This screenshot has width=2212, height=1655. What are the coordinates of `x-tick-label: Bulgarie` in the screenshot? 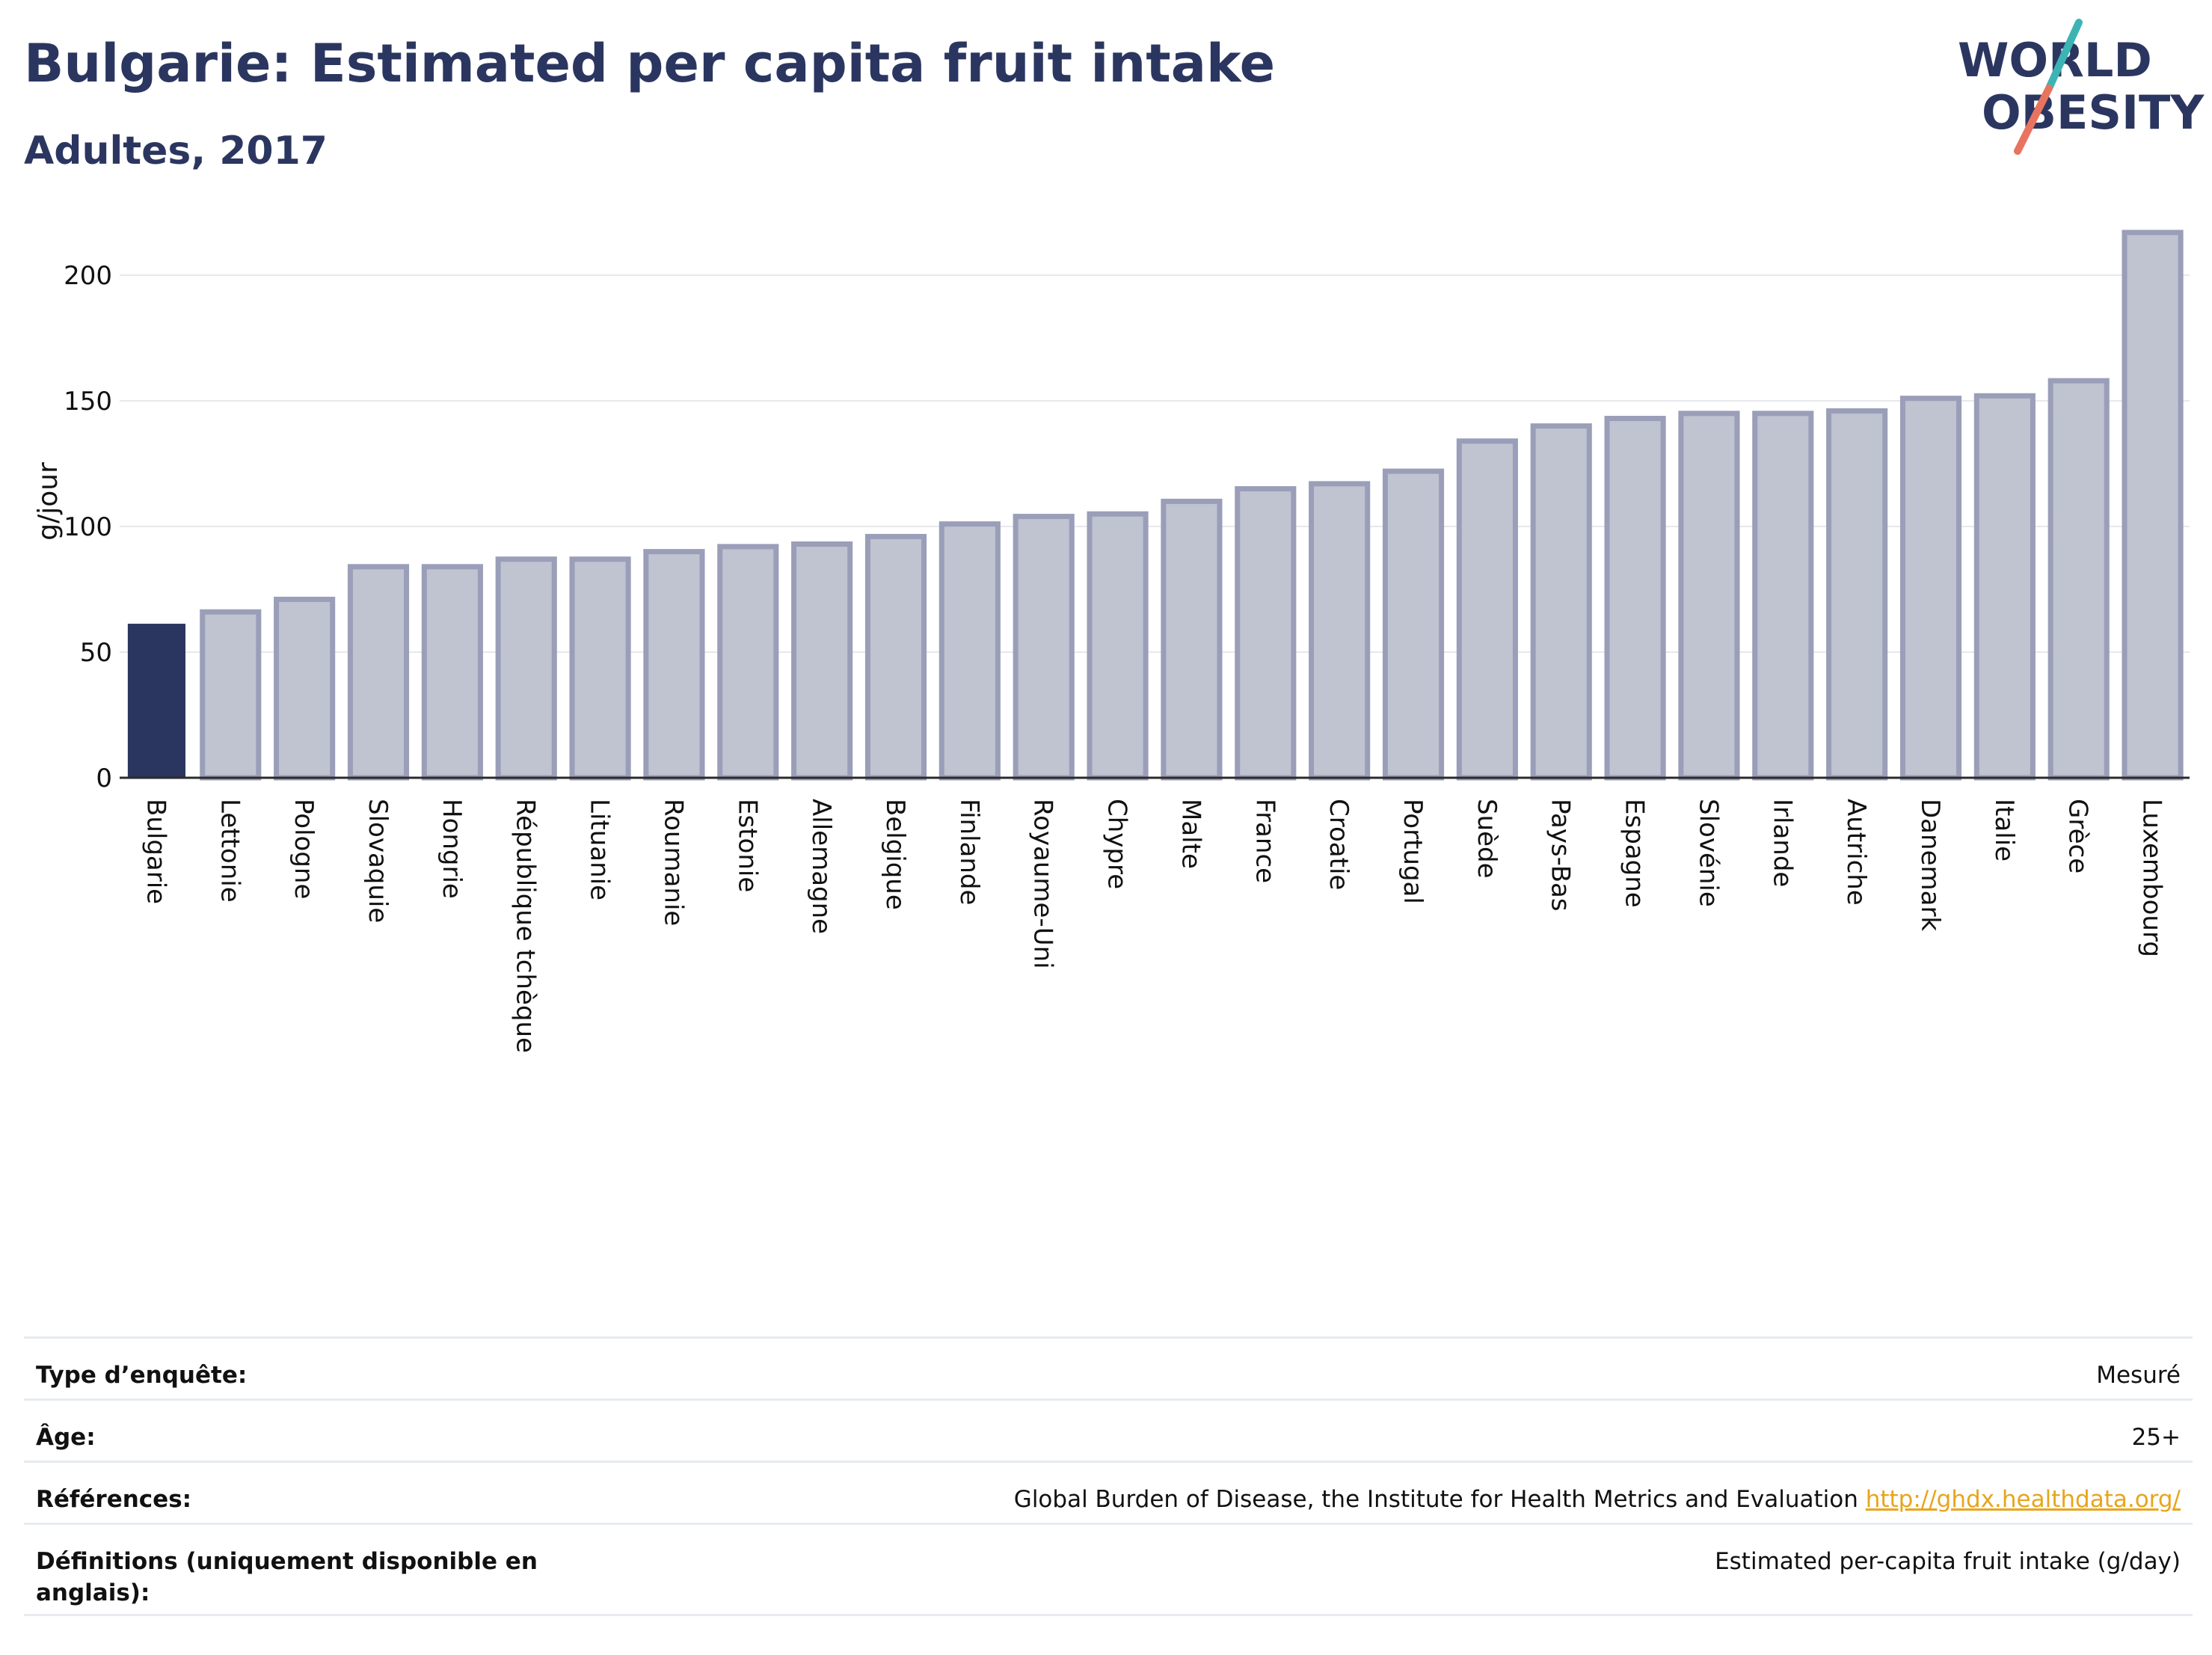 It's located at (155, 851).